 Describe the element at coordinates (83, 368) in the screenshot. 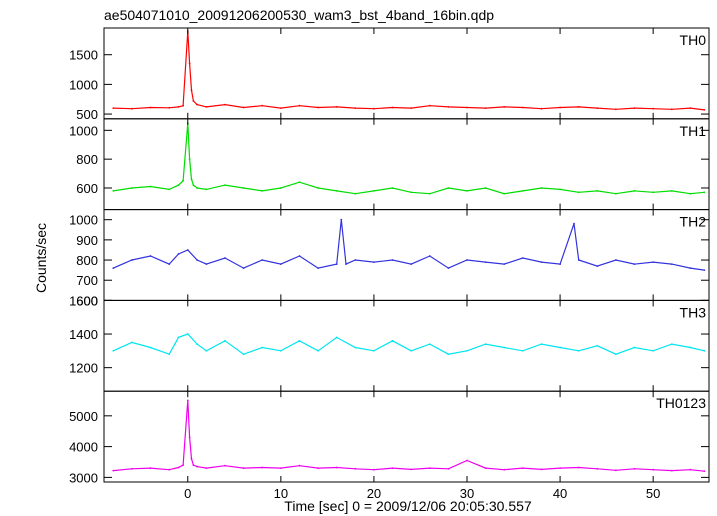

I see `y-tick-label: 1200` at that location.